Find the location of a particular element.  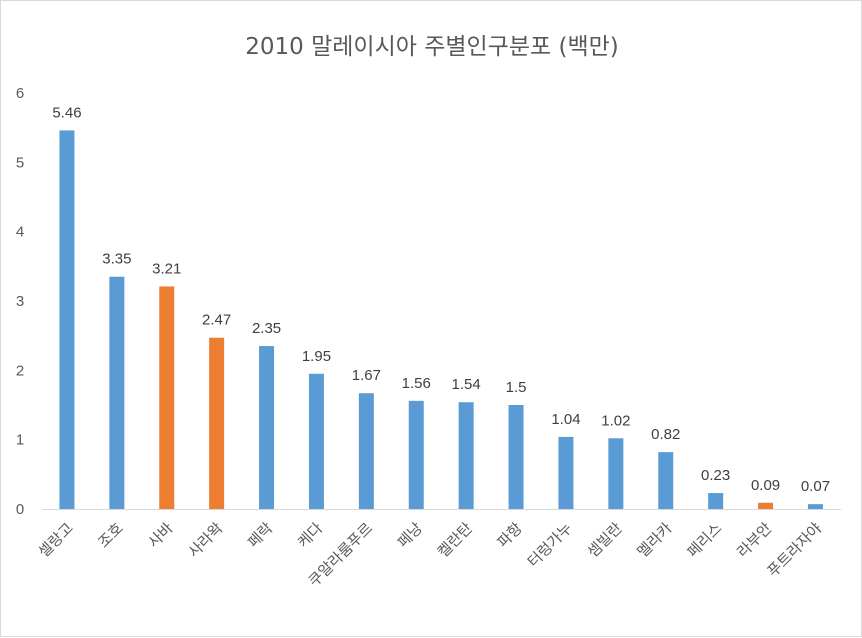

category-label: 라부안 is located at coordinates (754, 540).